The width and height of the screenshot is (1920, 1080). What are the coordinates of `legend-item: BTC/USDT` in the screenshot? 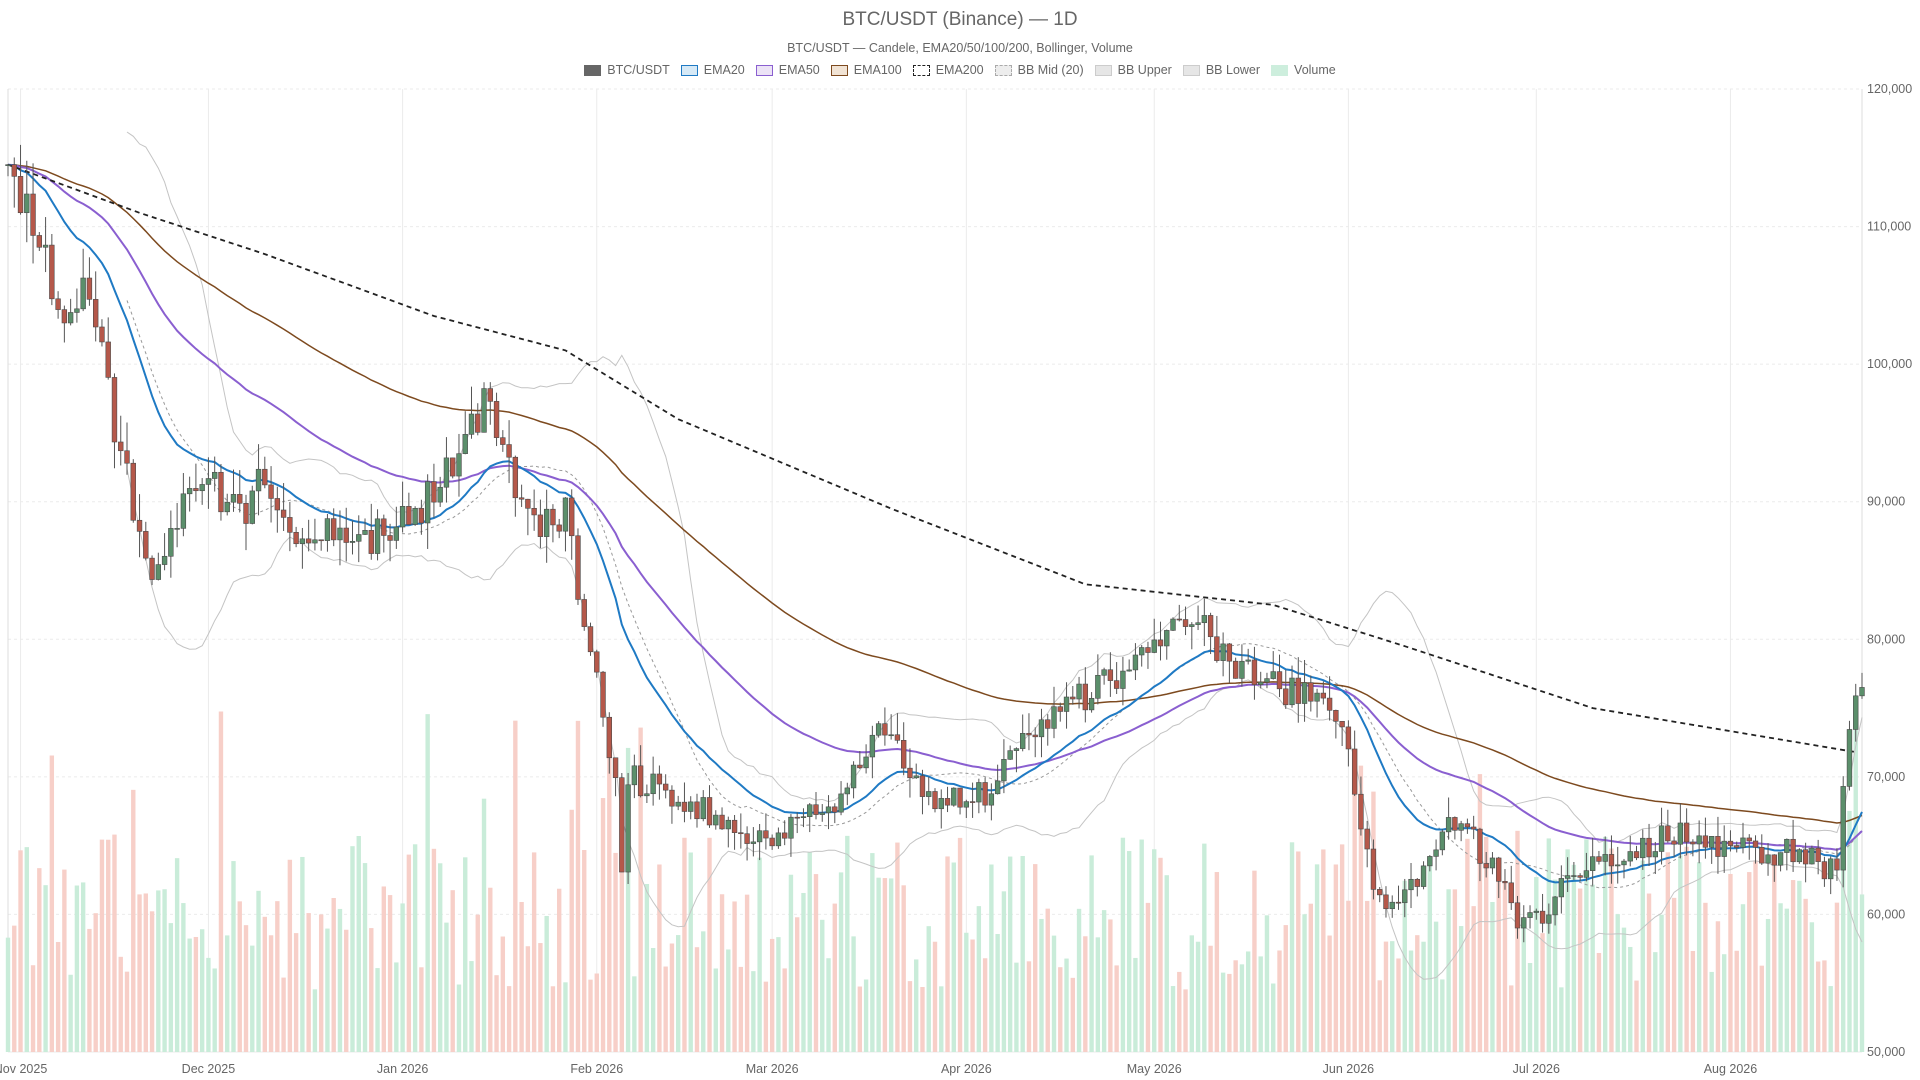 It's located at (627, 70).